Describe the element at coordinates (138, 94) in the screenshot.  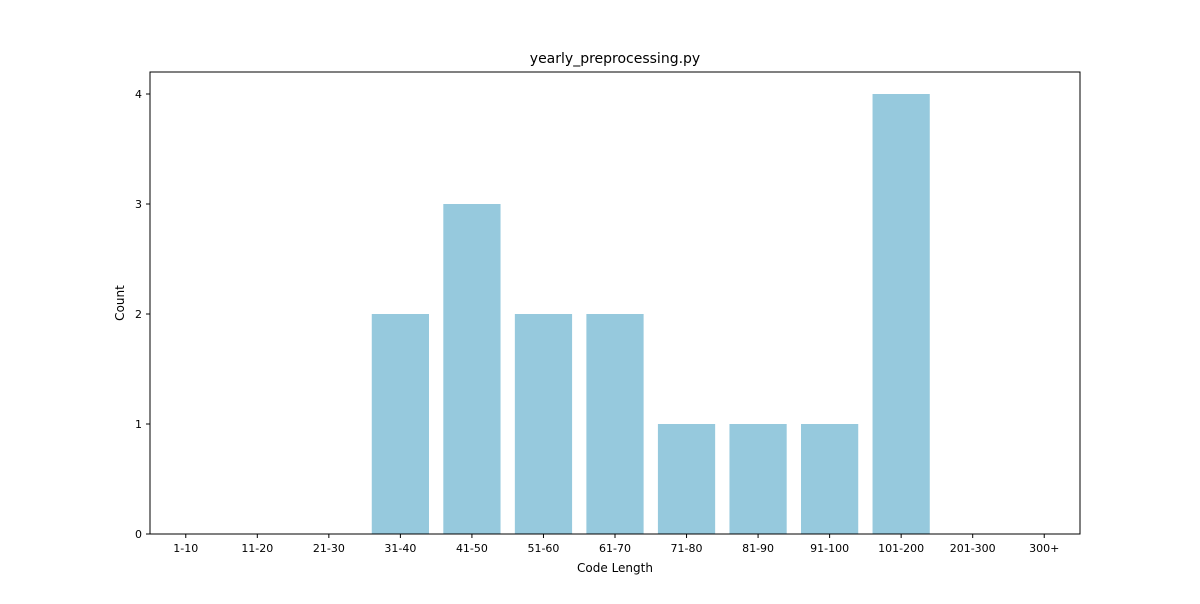
I see `y-tick-label: 4` at that location.